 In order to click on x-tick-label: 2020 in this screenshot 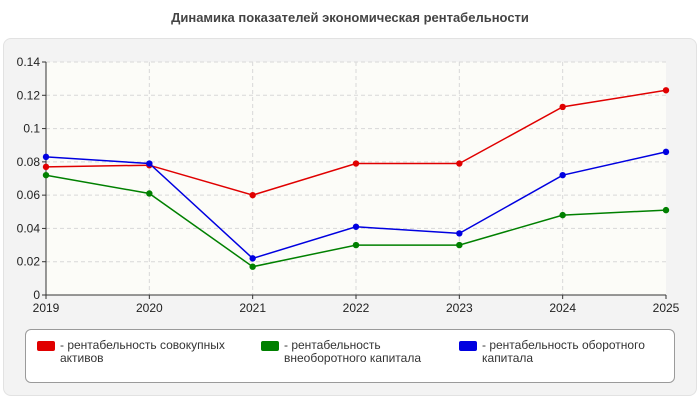, I will do `click(149, 308)`.